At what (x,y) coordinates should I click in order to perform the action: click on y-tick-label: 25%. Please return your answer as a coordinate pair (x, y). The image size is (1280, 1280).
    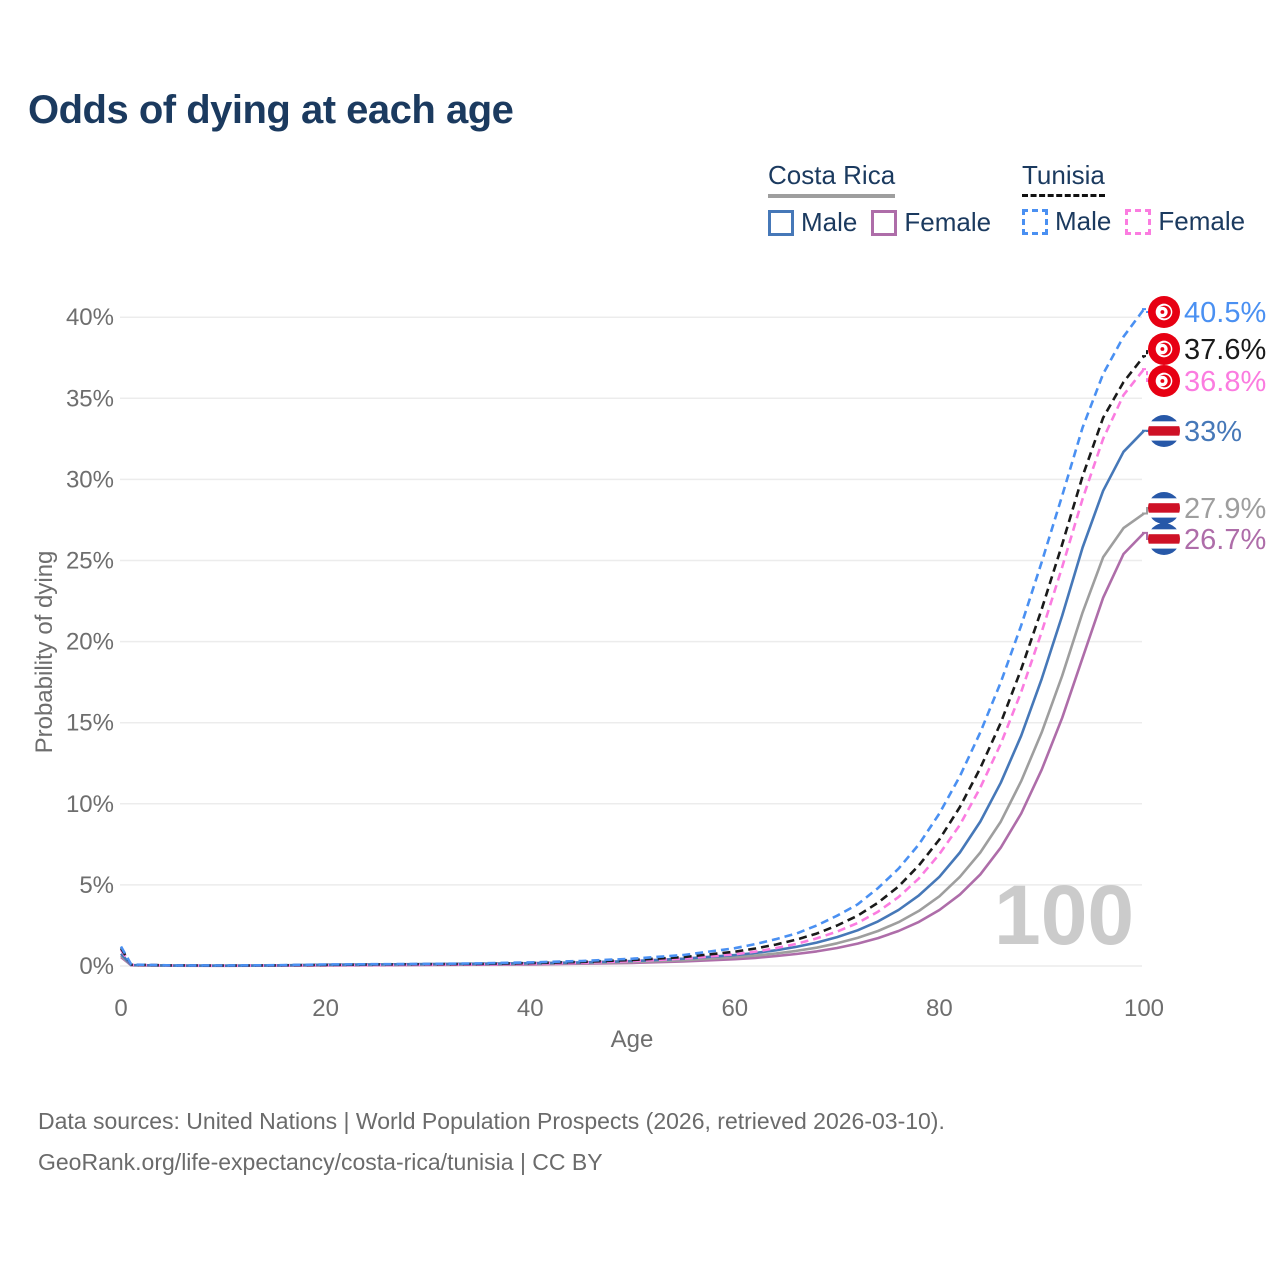
    Looking at the image, I should click on (90, 561).